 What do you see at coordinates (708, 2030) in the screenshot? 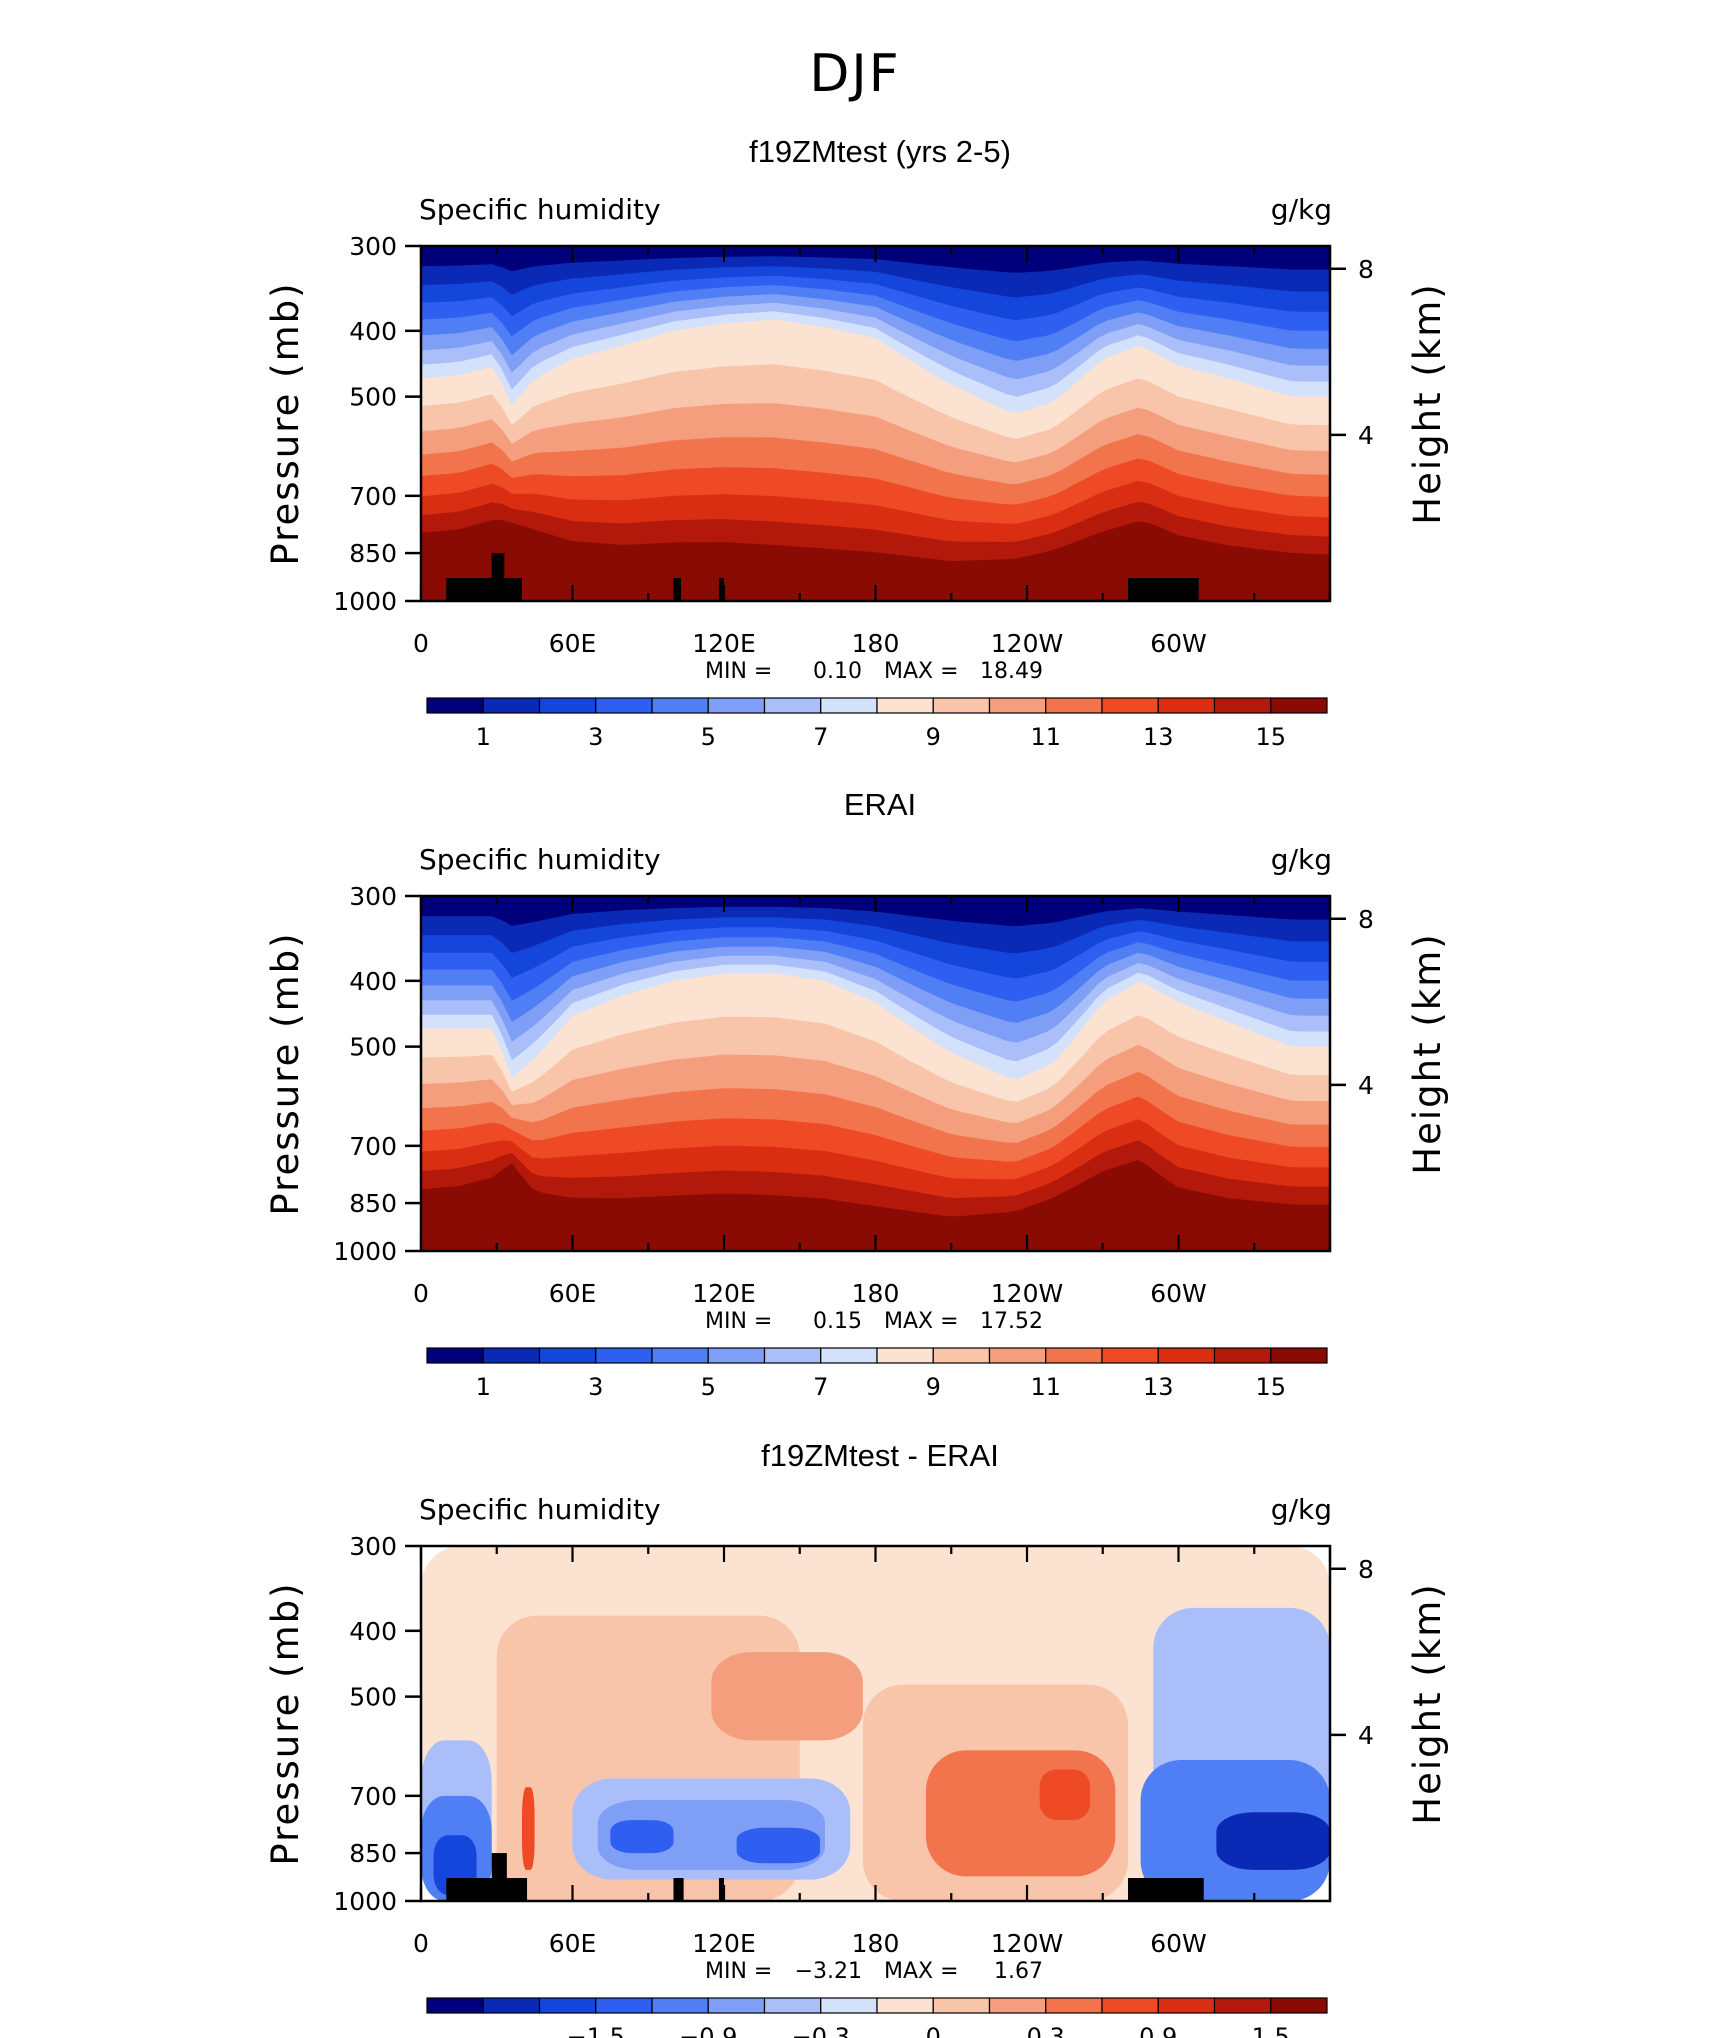
I see `colorbar-label: −0.9` at bounding box center [708, 2030].